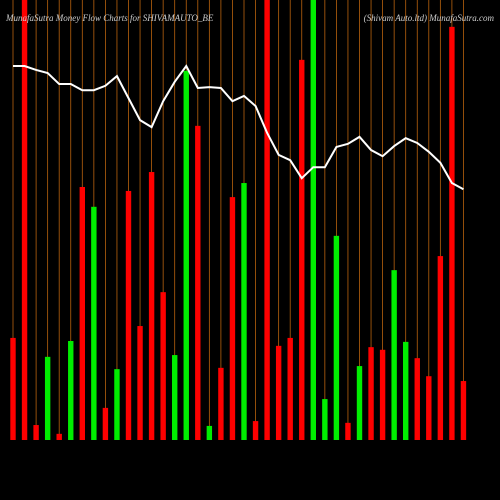 The width and height of the screenshot is (500, 500). I want to click on chart-subtitle: (Shivam Auto.ltd) MunafaSutra.com, so click(429, 18).